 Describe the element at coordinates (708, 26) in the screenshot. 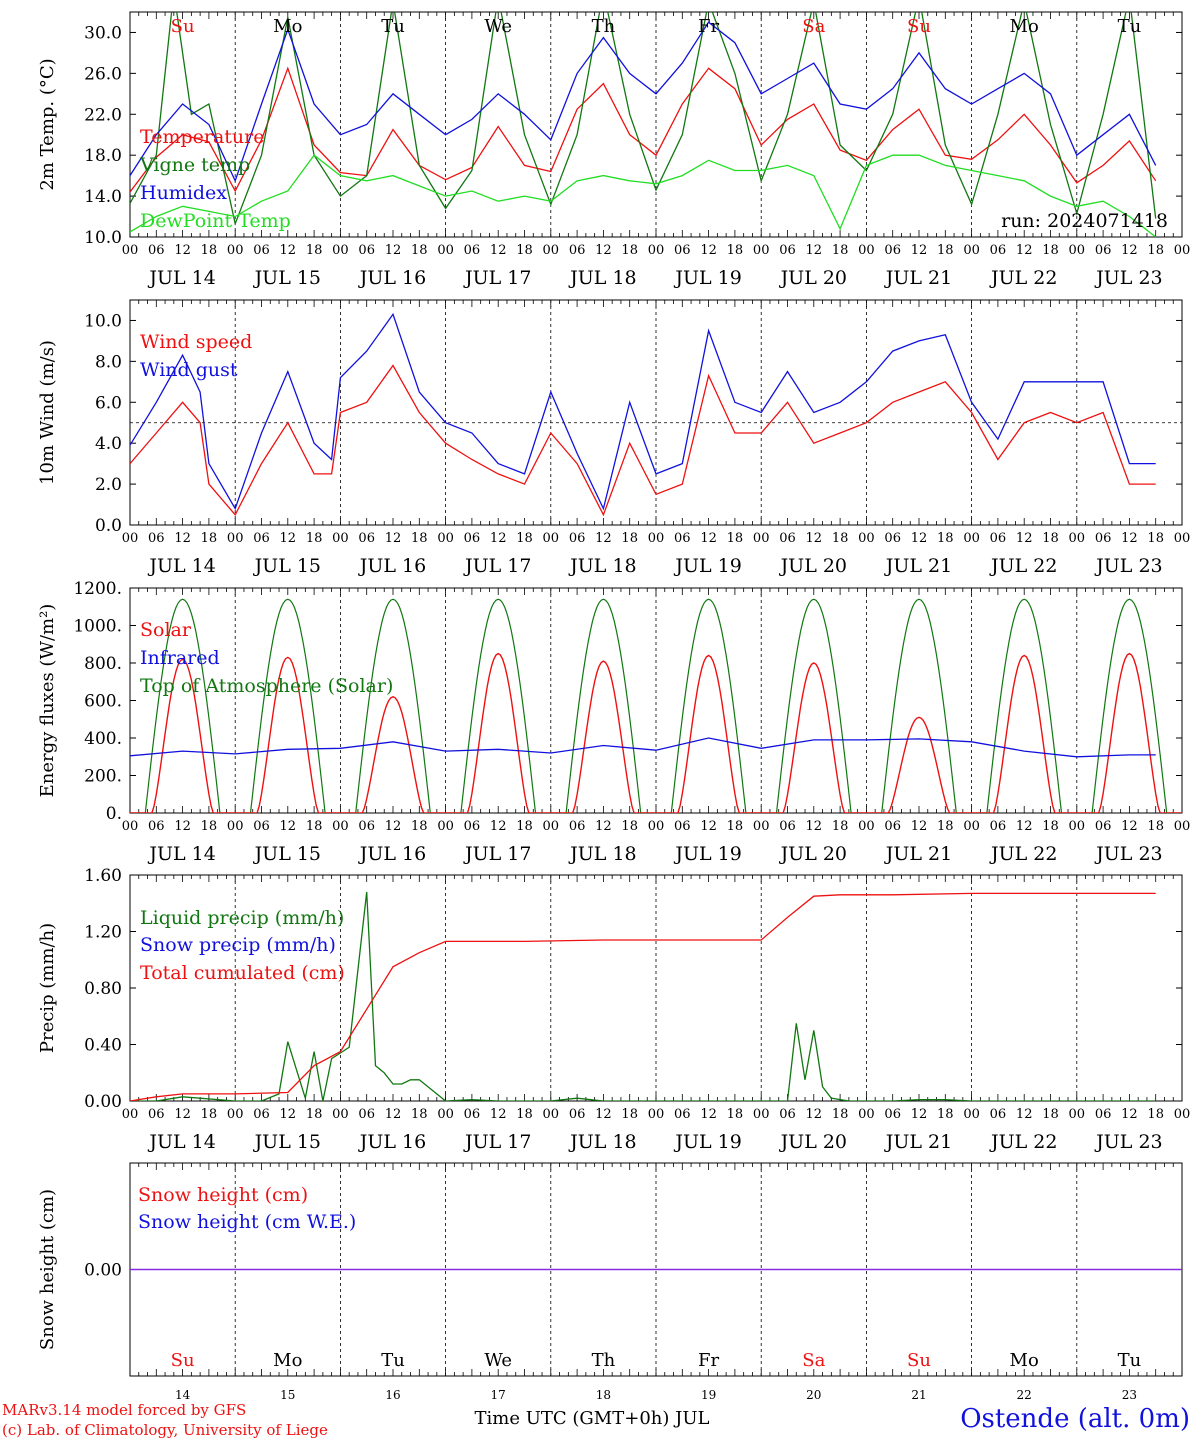

I see `weekday-label-top: Fr` at that location.